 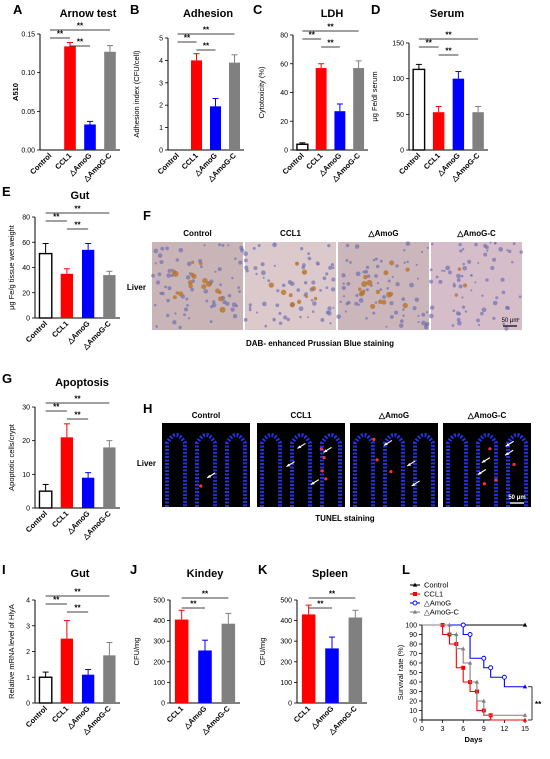 What do you see at coordinates (11, 651) in the screenshot?
I see `y-axis-label: Relative mRNA level of HlyA` at bounding box center [11, 651].